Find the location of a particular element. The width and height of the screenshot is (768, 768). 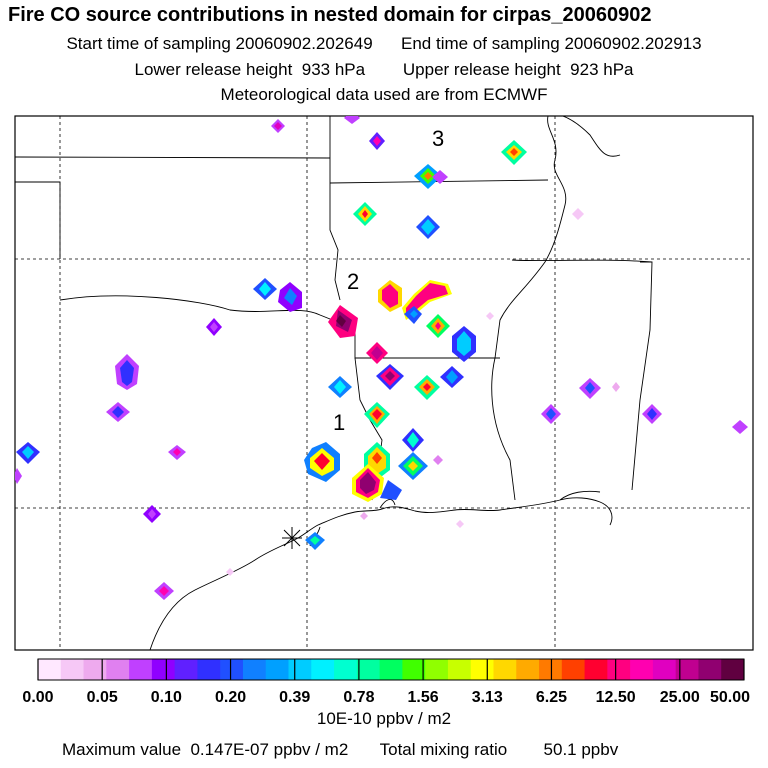

spot-aa is located at coordinates (652, 414).